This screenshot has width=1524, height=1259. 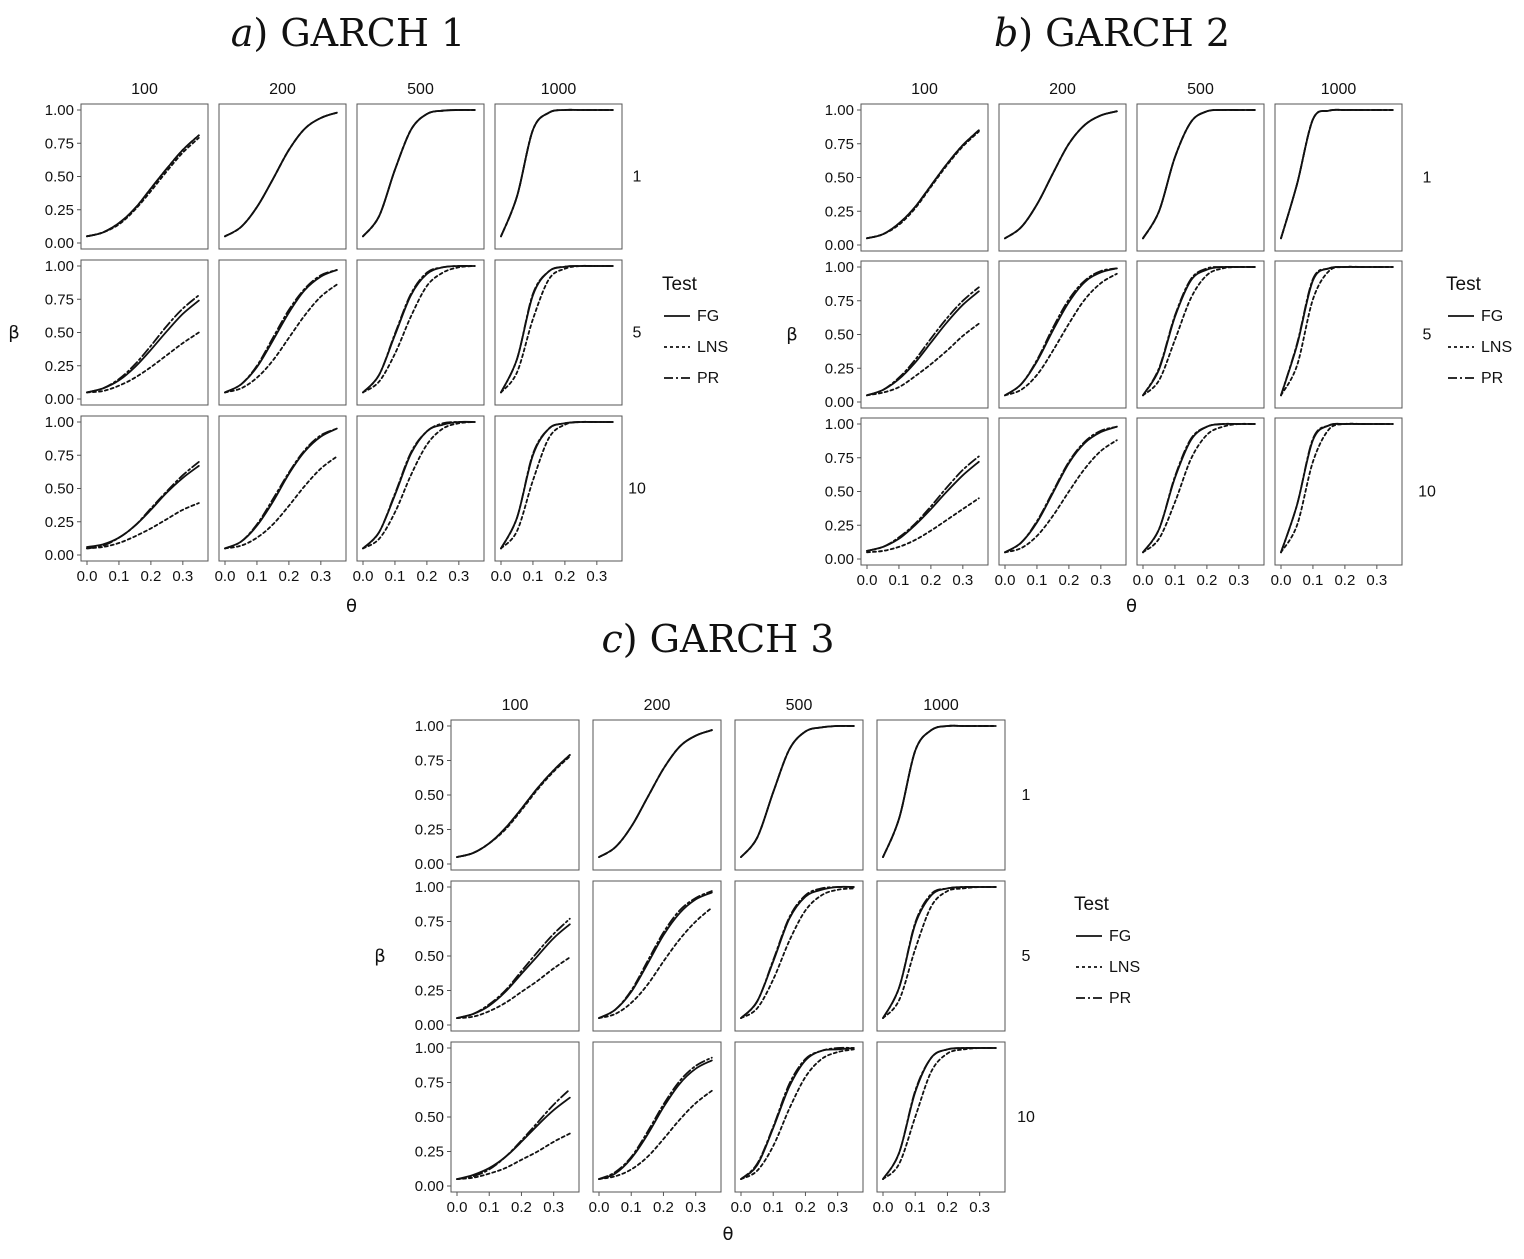 I want to click on col-strip-label: 1000, so click(x=559, y=89).